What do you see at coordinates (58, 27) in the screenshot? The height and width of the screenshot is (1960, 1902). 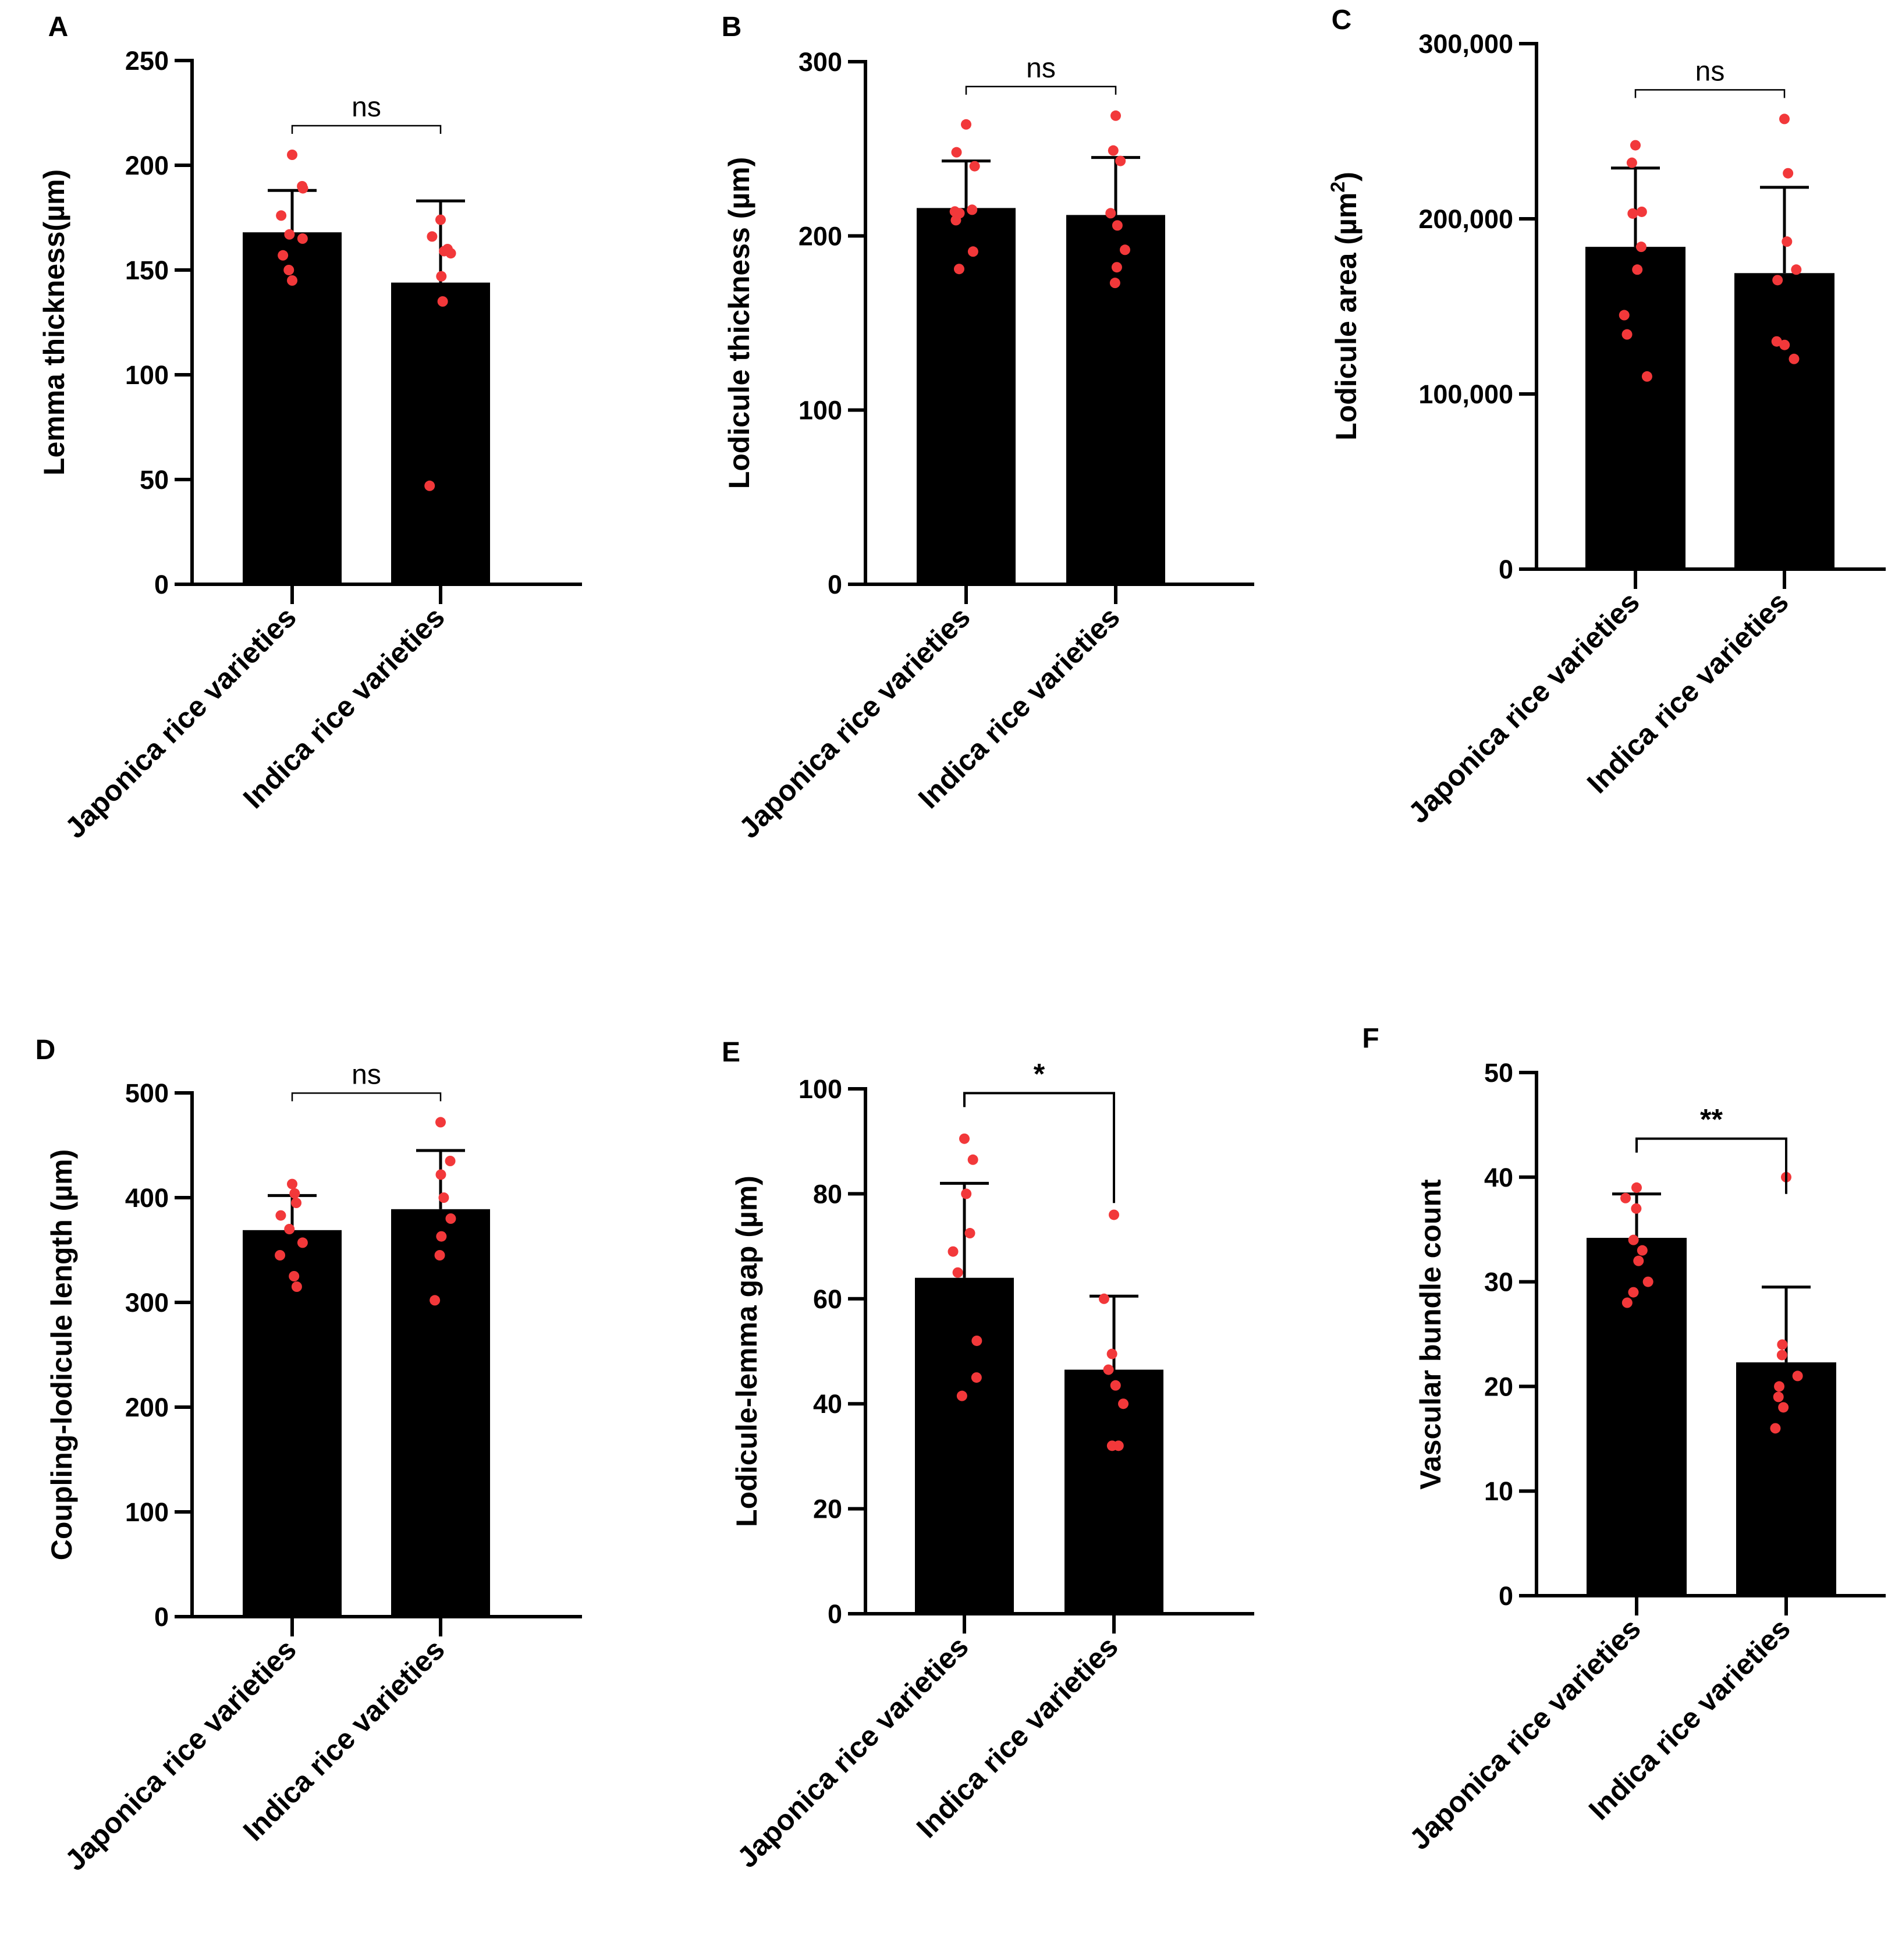 I see `panel-letter: A` at bounding box center [58, 27].